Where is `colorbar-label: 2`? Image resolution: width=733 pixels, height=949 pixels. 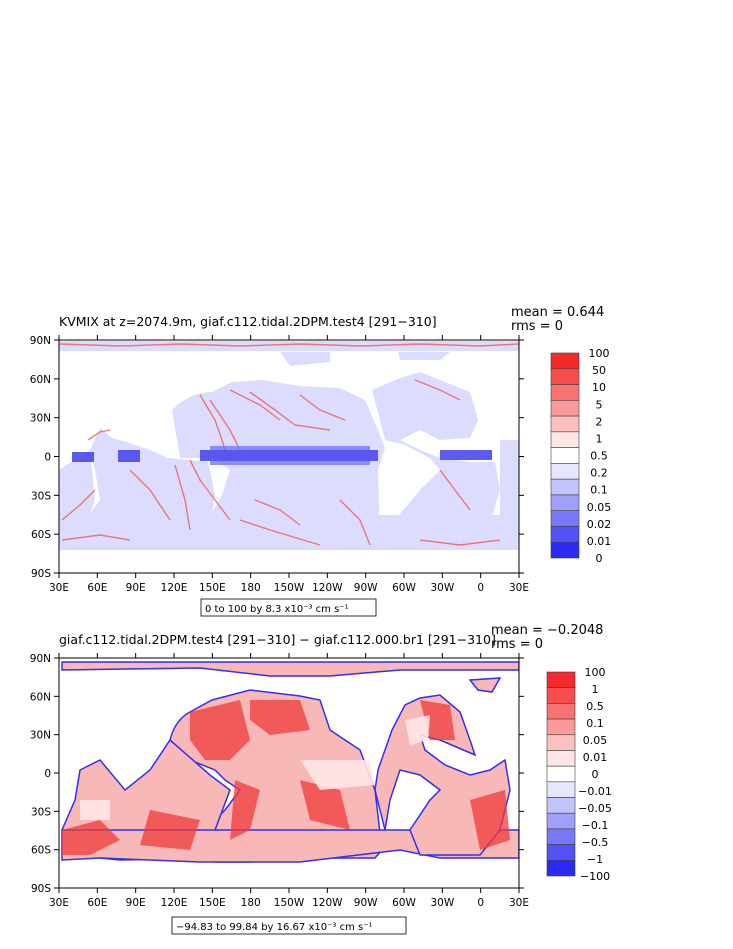 colorbar-label: 2 is located at coordinates (599, 421).